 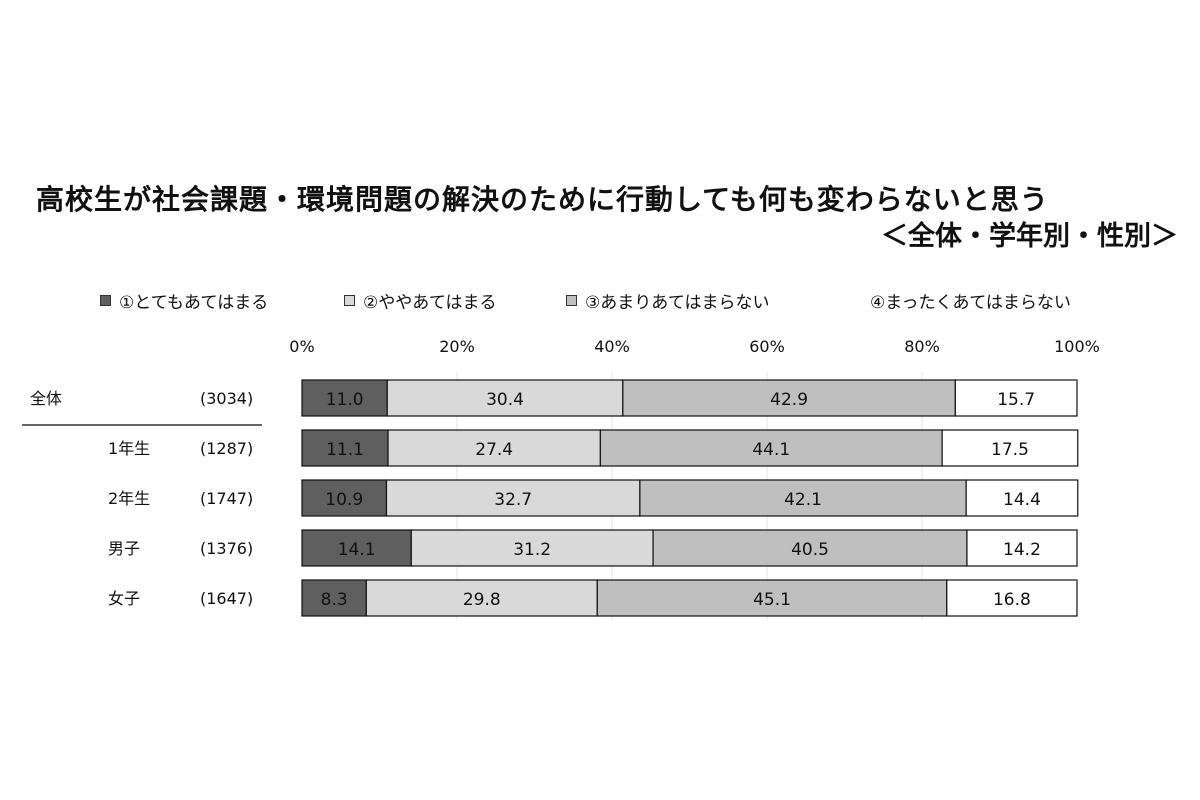 What do you see at coordinates (922, 346) in the screenshot?
I see `x-tick-label: 80%` at bounding box center [922, 346].